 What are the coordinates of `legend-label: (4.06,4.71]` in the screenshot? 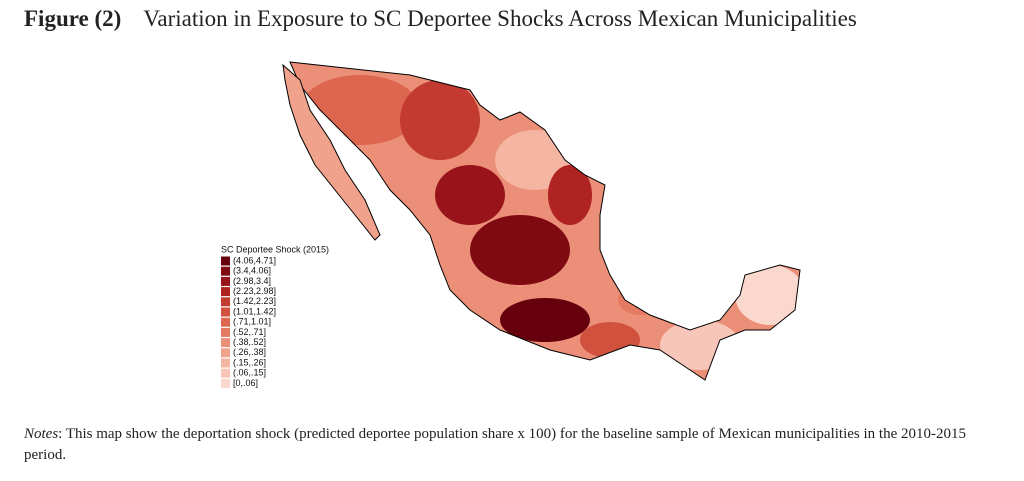 It's located at (254, 260).